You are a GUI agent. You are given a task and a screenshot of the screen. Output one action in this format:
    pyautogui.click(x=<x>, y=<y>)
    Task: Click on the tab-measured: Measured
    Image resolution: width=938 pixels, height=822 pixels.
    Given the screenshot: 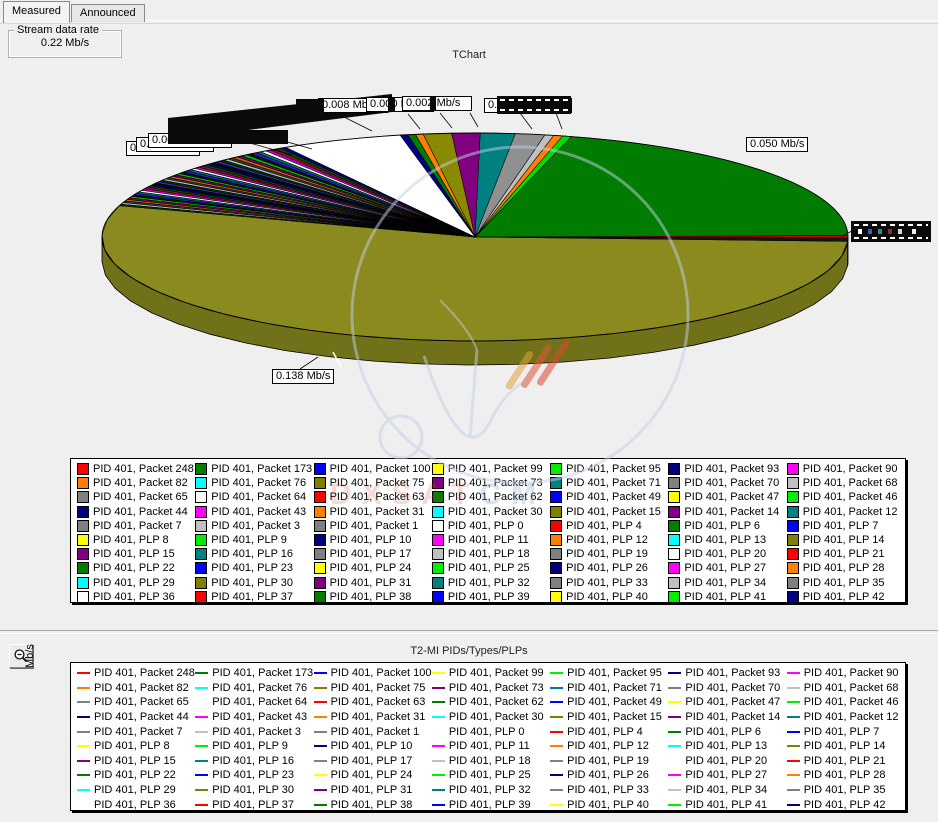 What is the action you would take?
    pyautogui.click(x=36, y=12)
    